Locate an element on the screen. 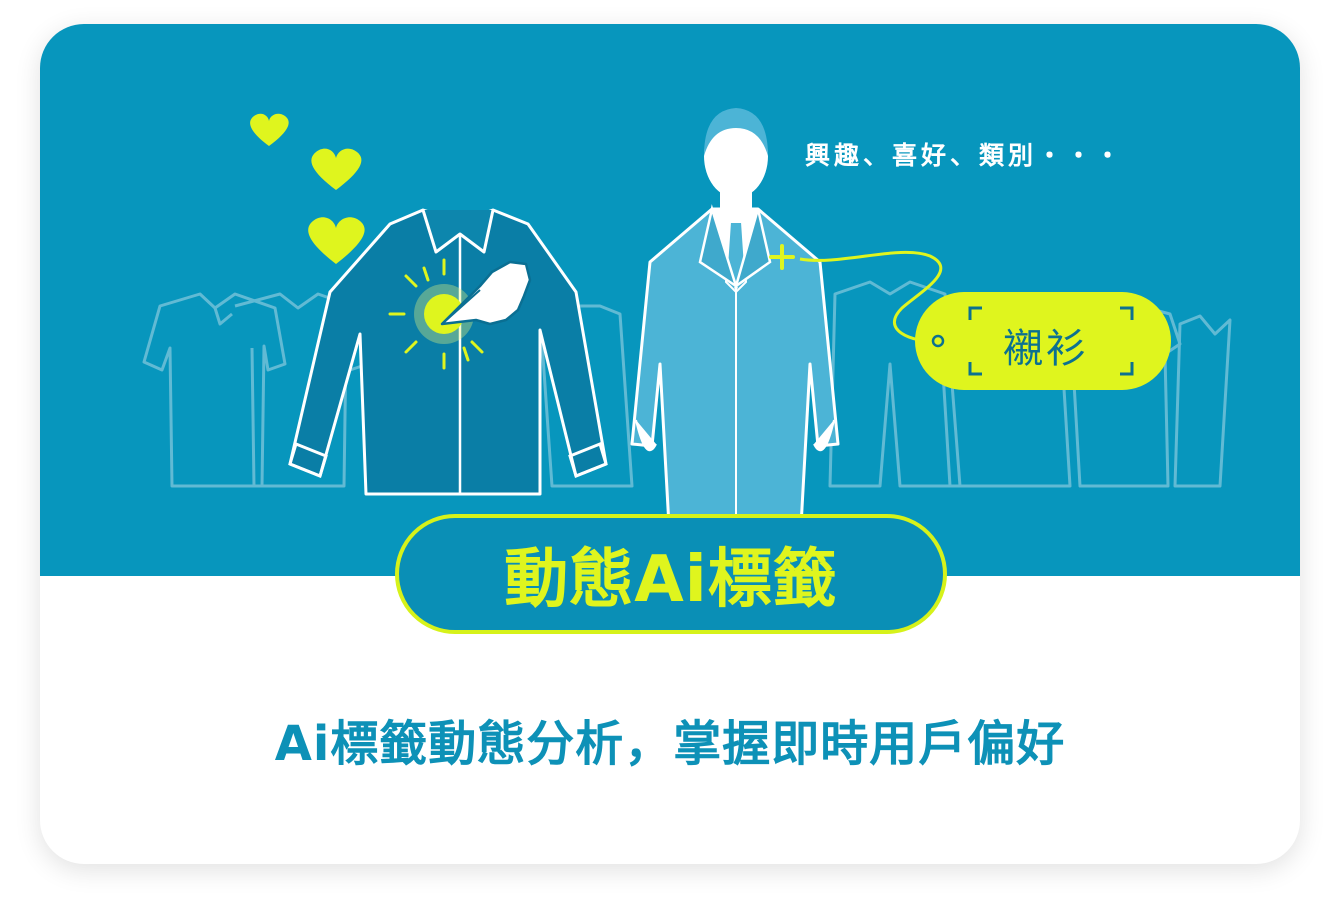 The height and width of the screenshot is (920, 1340). subtitle-text: Ai標籤動態分析，掌握即時用戶偏好 is located at coordinates (670, 744).